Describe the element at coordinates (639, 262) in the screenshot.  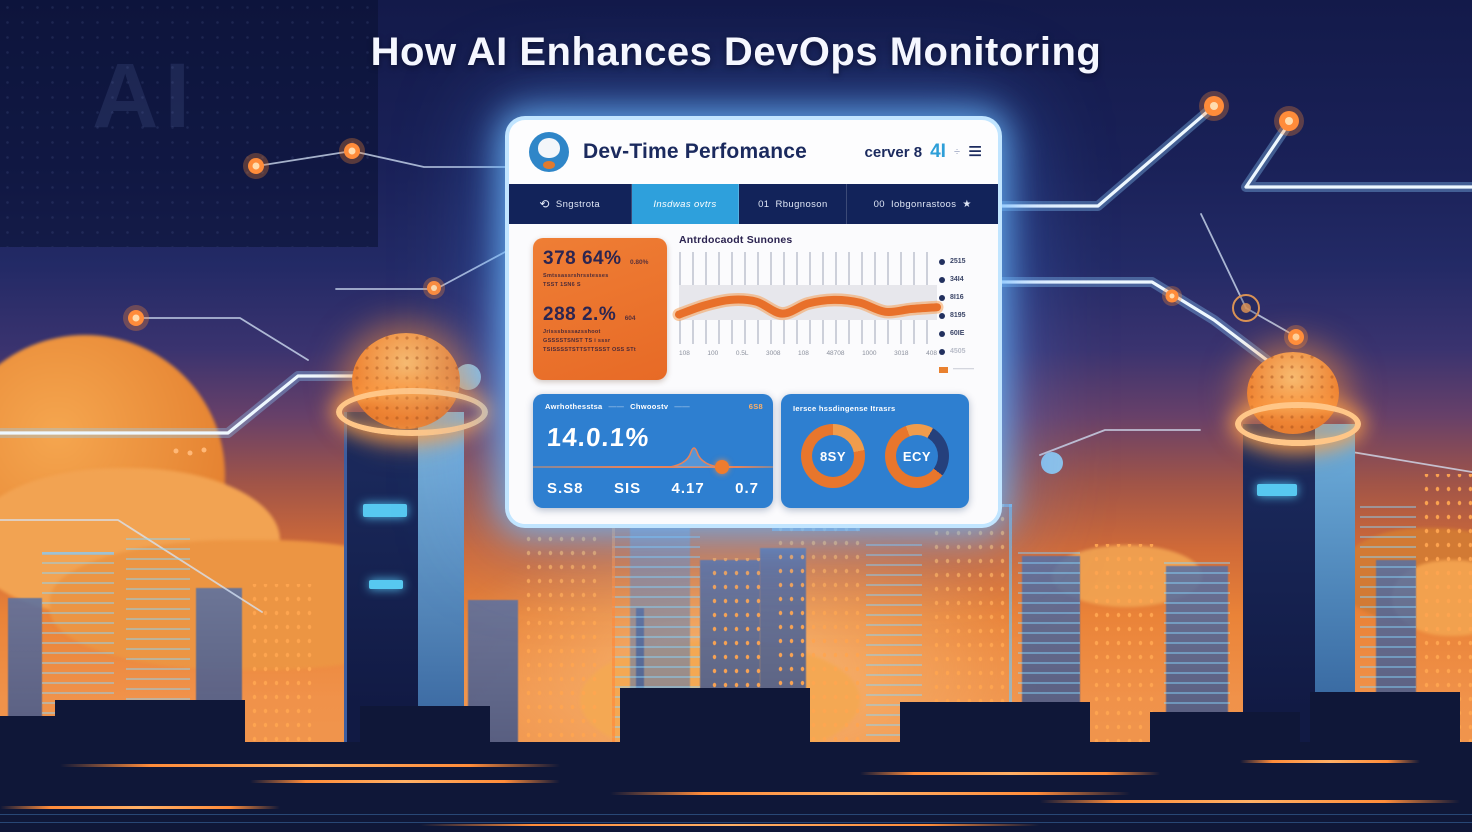
I see `stat-side: 0.80%` at that location.